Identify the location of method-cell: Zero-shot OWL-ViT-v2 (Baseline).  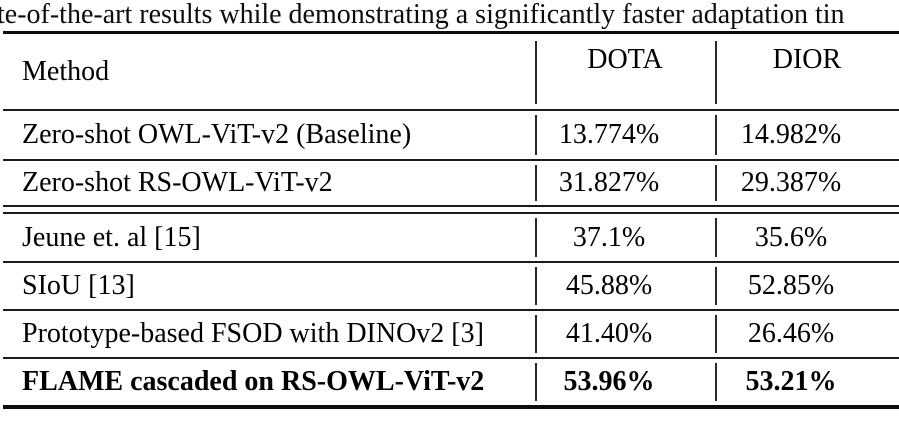
(217, 134).